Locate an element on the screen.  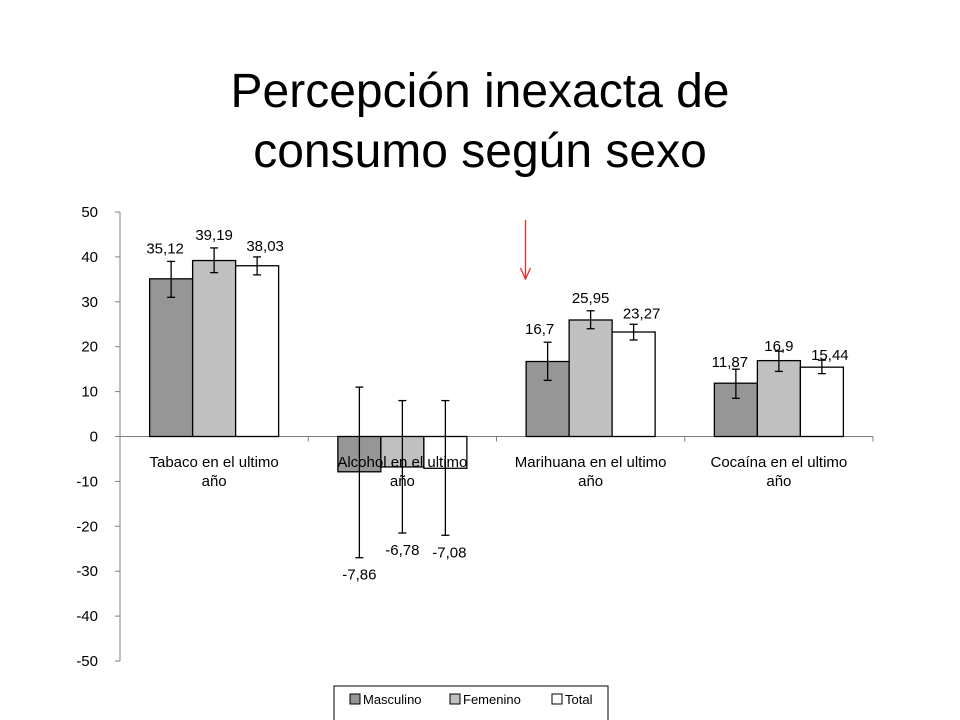
data-label-femenino: -6,78 is located at coordinates (402, 550).